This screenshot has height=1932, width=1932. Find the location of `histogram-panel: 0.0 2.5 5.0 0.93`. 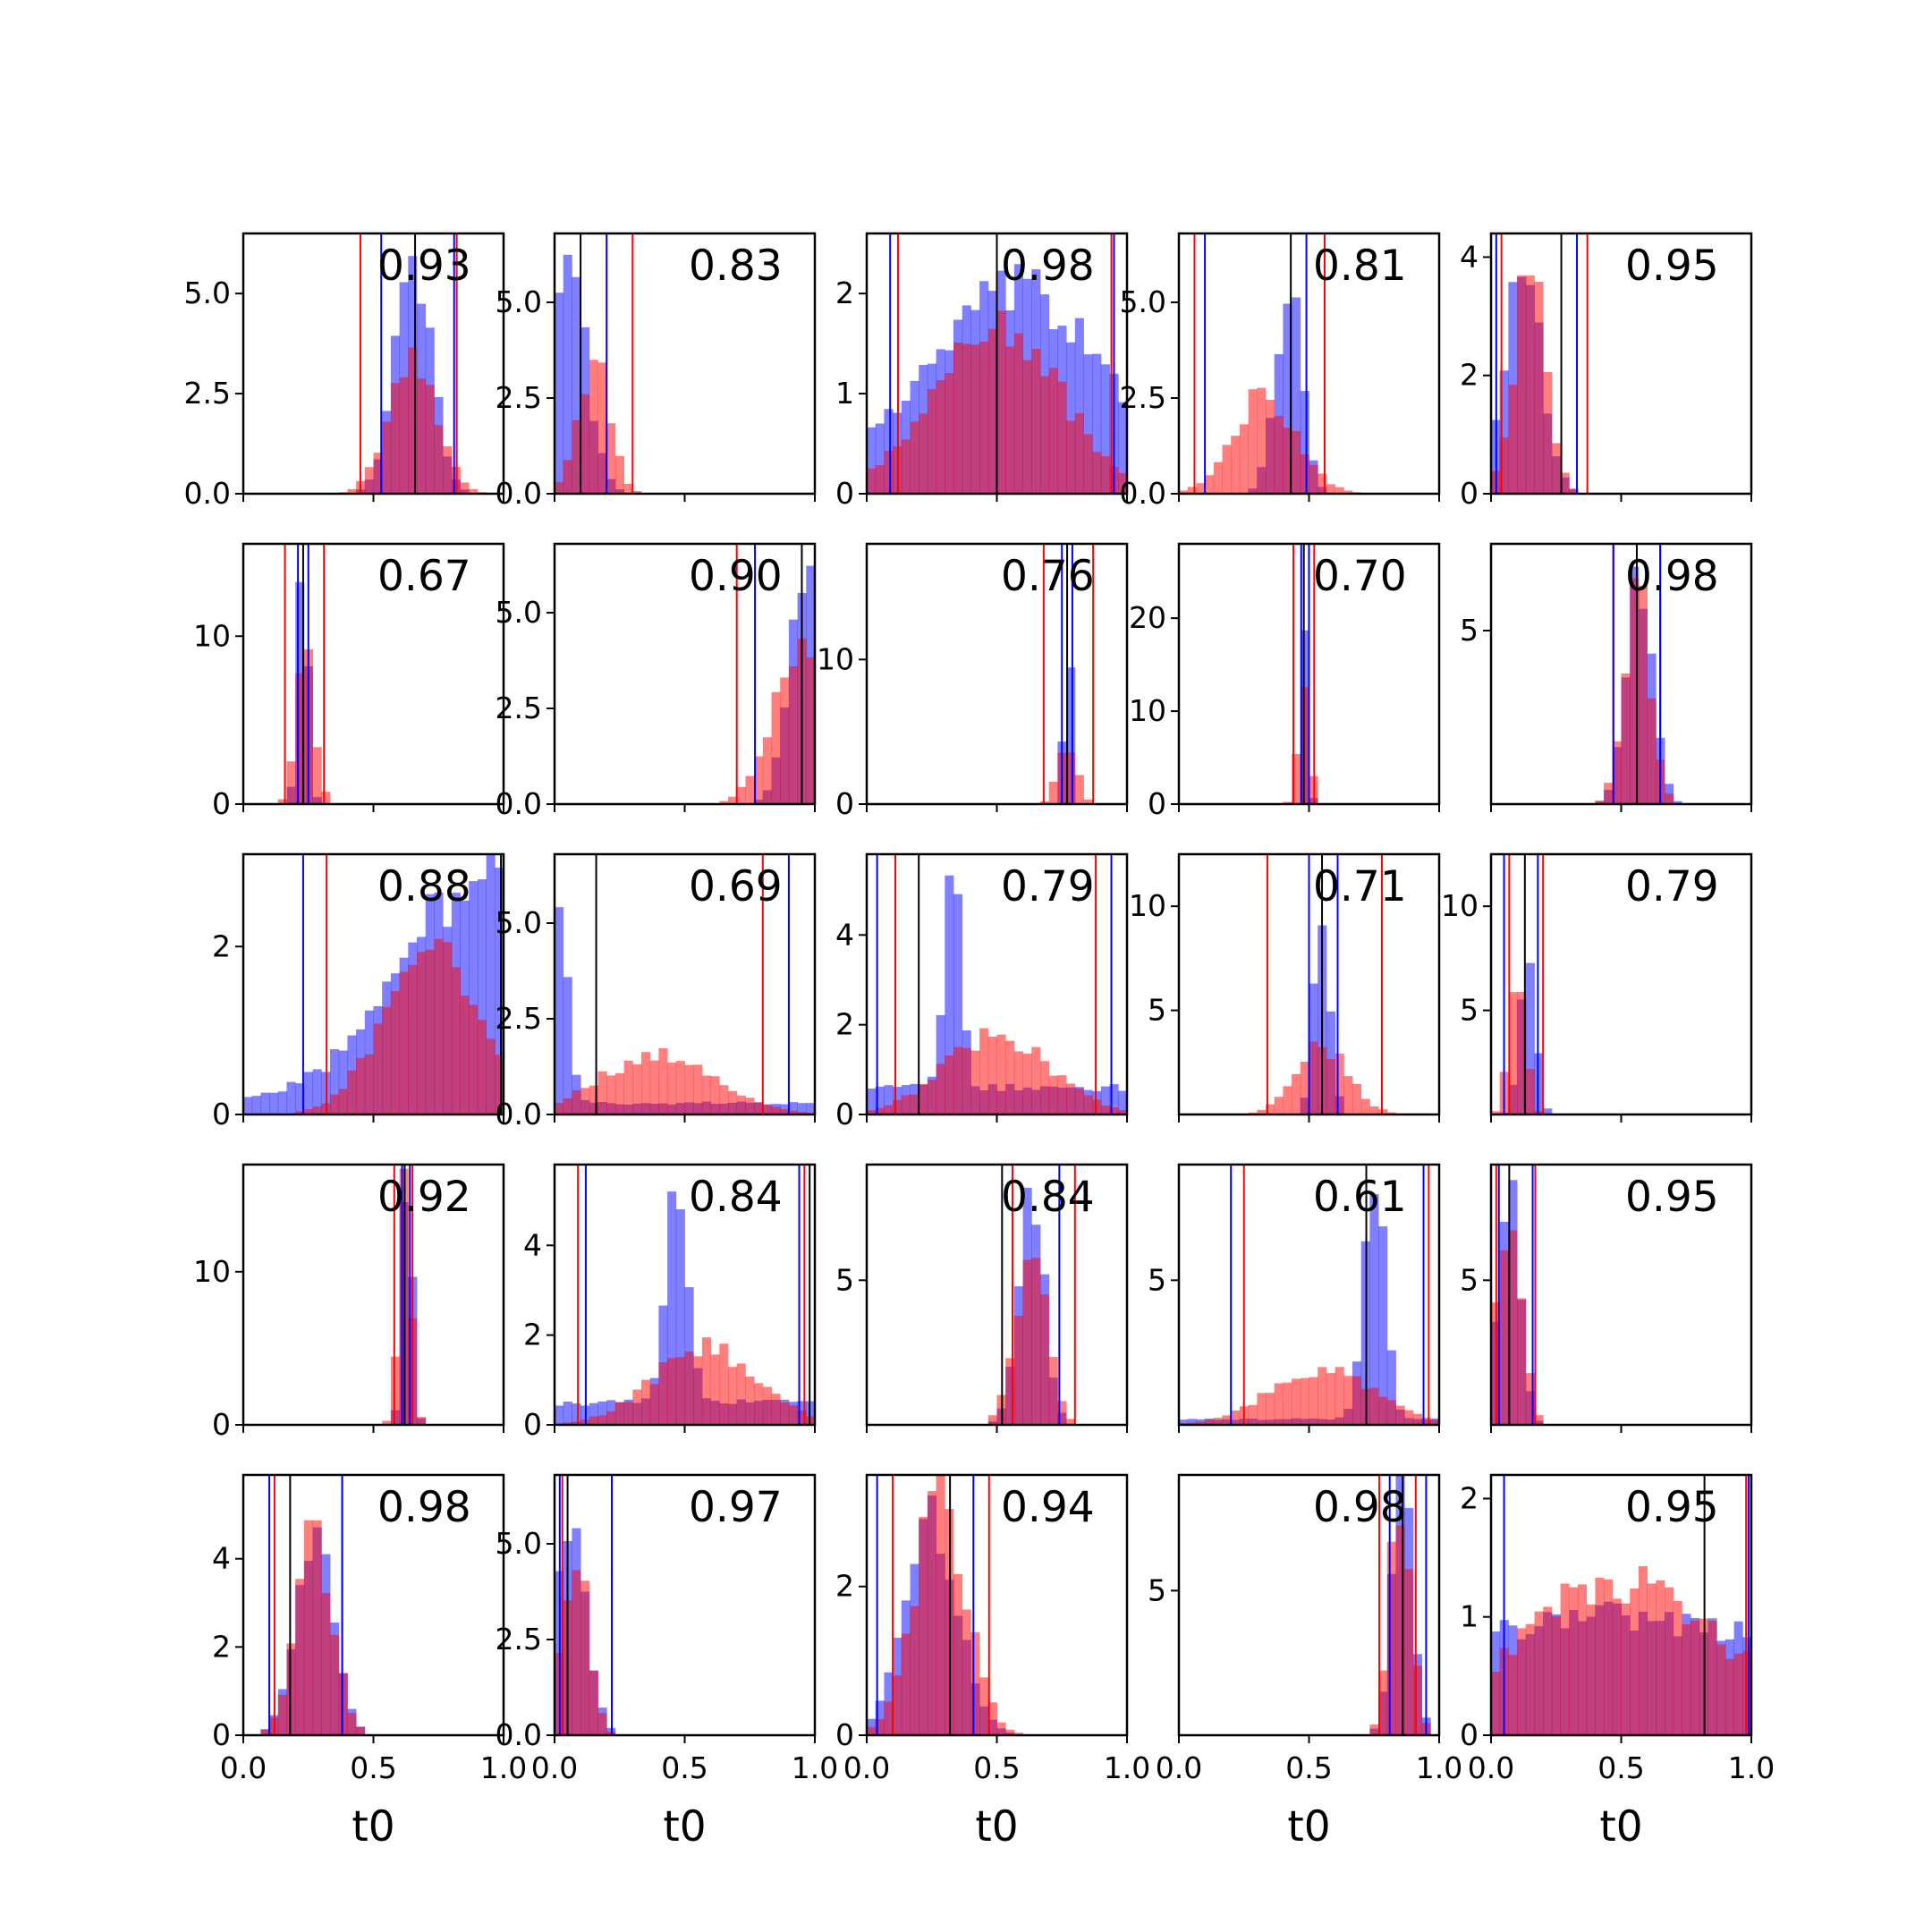

histogram-panel: 0.0 2.5 5.0 0.93 is located at coordinates (344, 371).